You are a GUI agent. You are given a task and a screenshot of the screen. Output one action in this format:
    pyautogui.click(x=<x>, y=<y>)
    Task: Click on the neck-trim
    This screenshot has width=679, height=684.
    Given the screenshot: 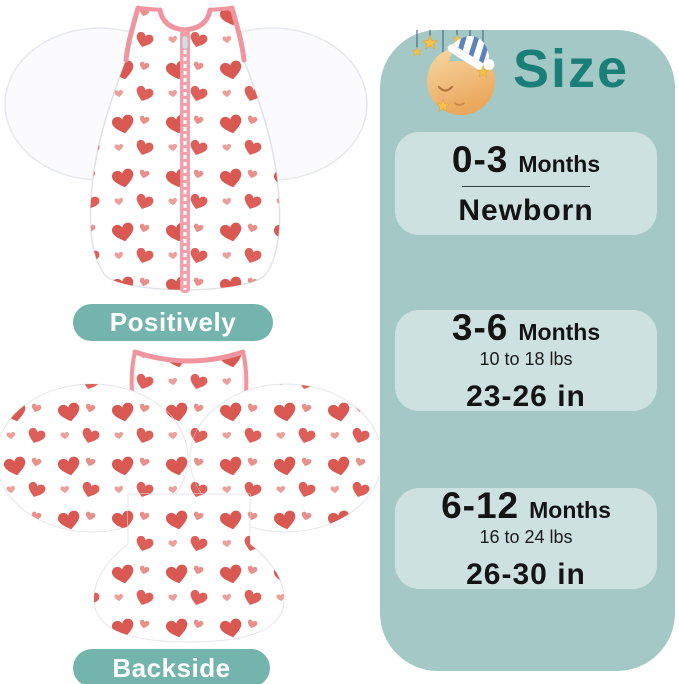 What is the action you would take?
    pyautogui.click(x=185, y=20)
    